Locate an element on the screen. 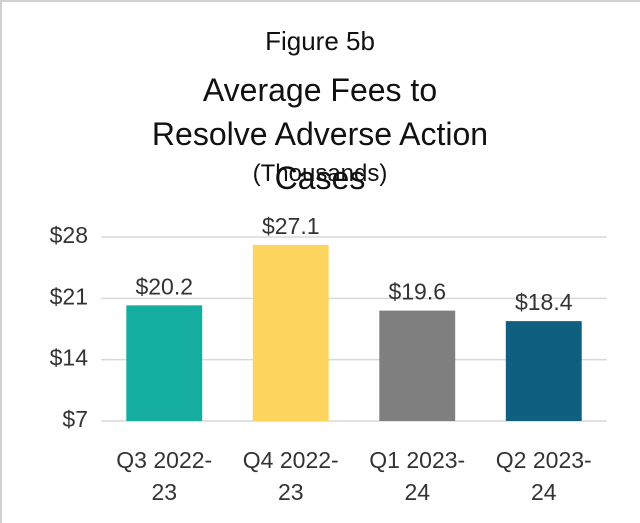 The width and height of the screenshot is (640, 523). chart-subtitle: (Thousands) is located at coordinates (320, 173).